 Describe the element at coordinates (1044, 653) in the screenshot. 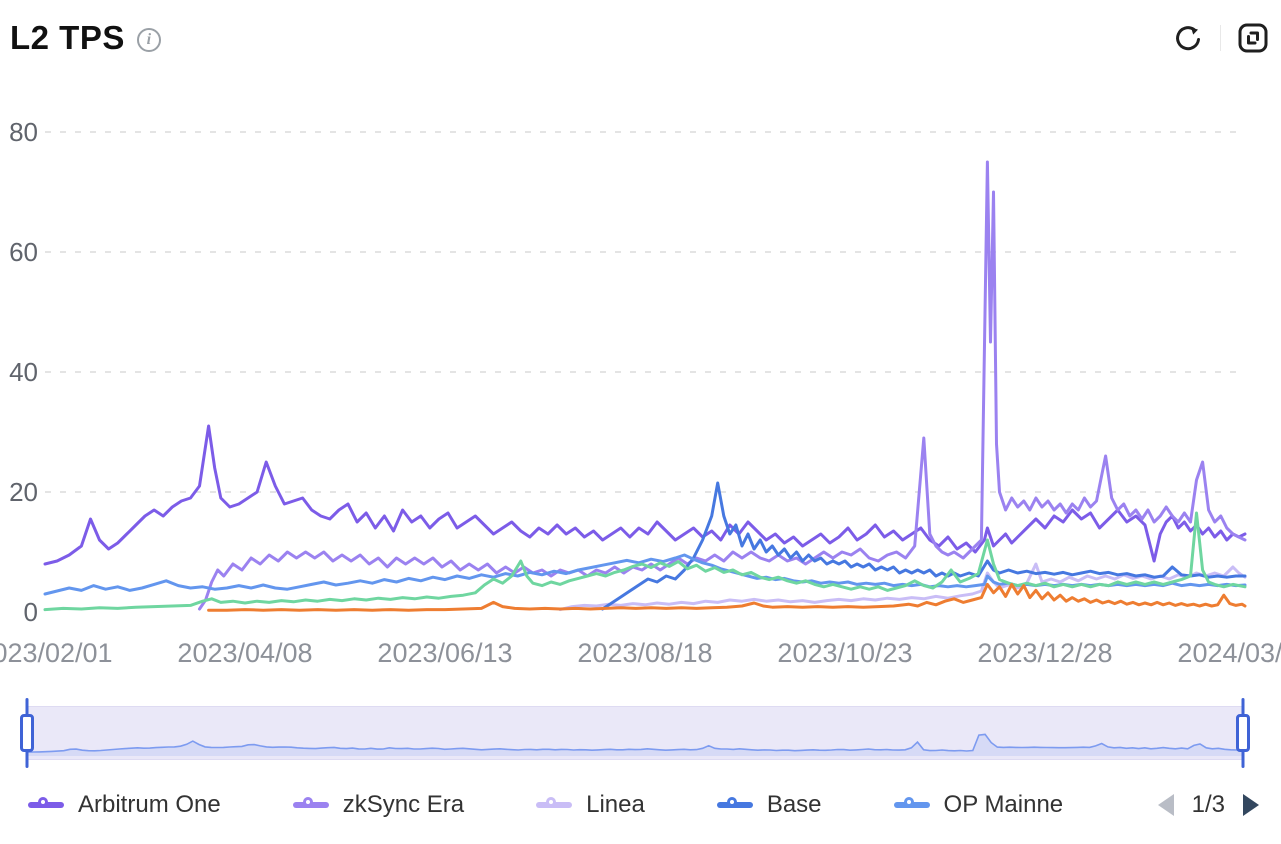

I see `x-axis-label: 2023/12/28` at that location.